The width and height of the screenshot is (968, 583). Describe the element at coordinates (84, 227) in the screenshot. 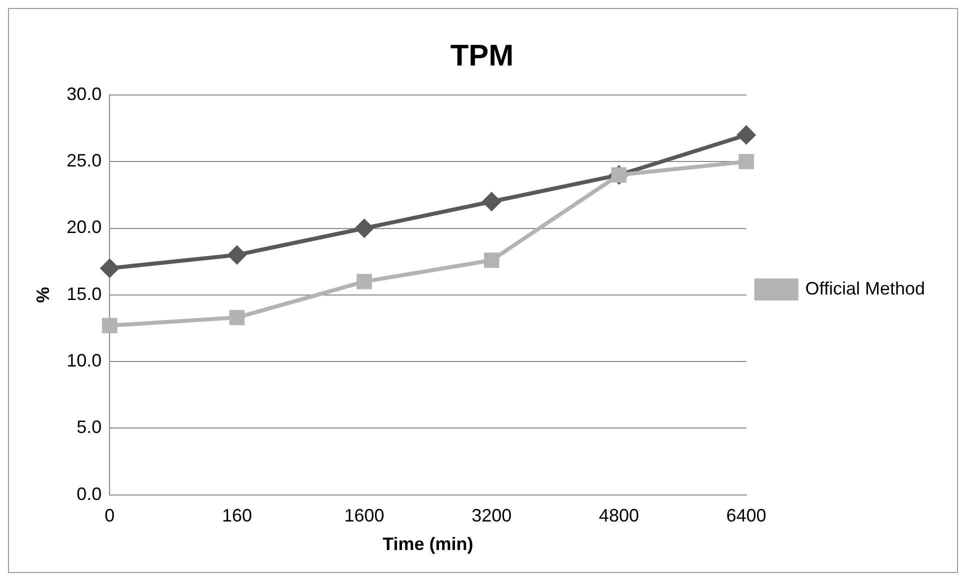

I see `y-tick-label: 20.0` at that location.